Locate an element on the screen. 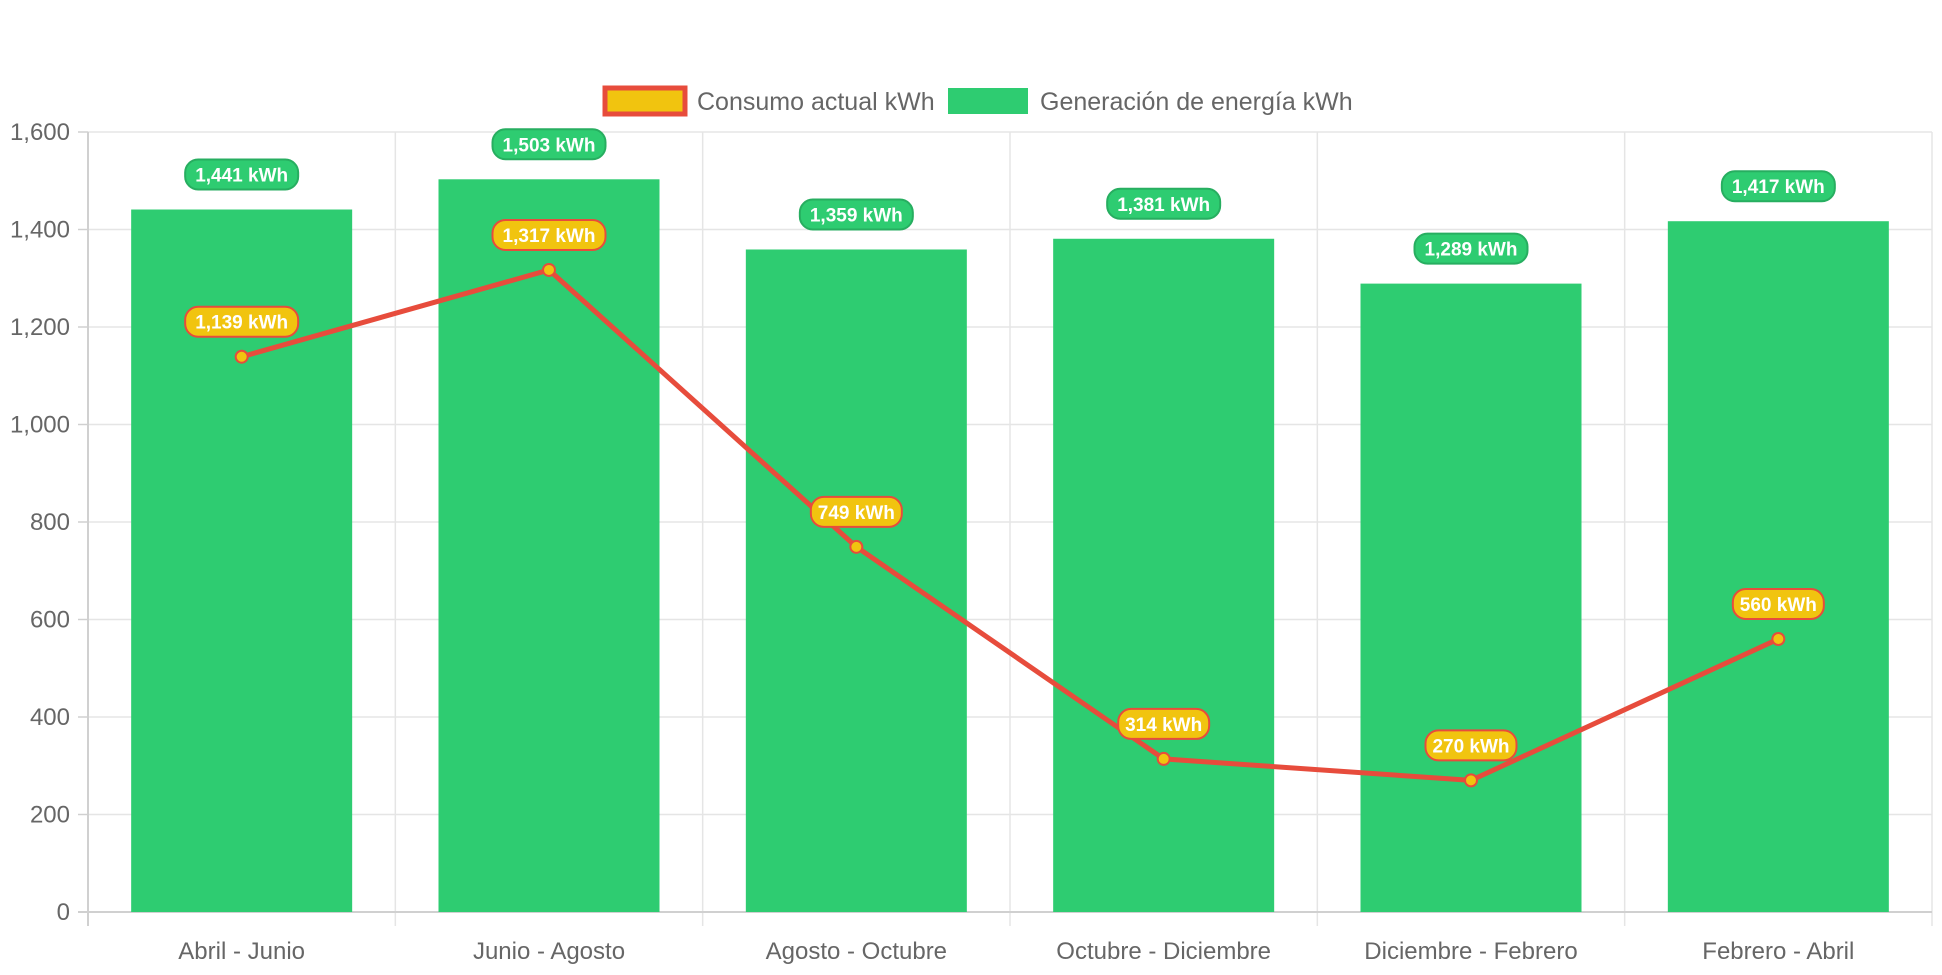  legend-item-consumo: Consumo actual kWh is located at coordinates (768, 101).